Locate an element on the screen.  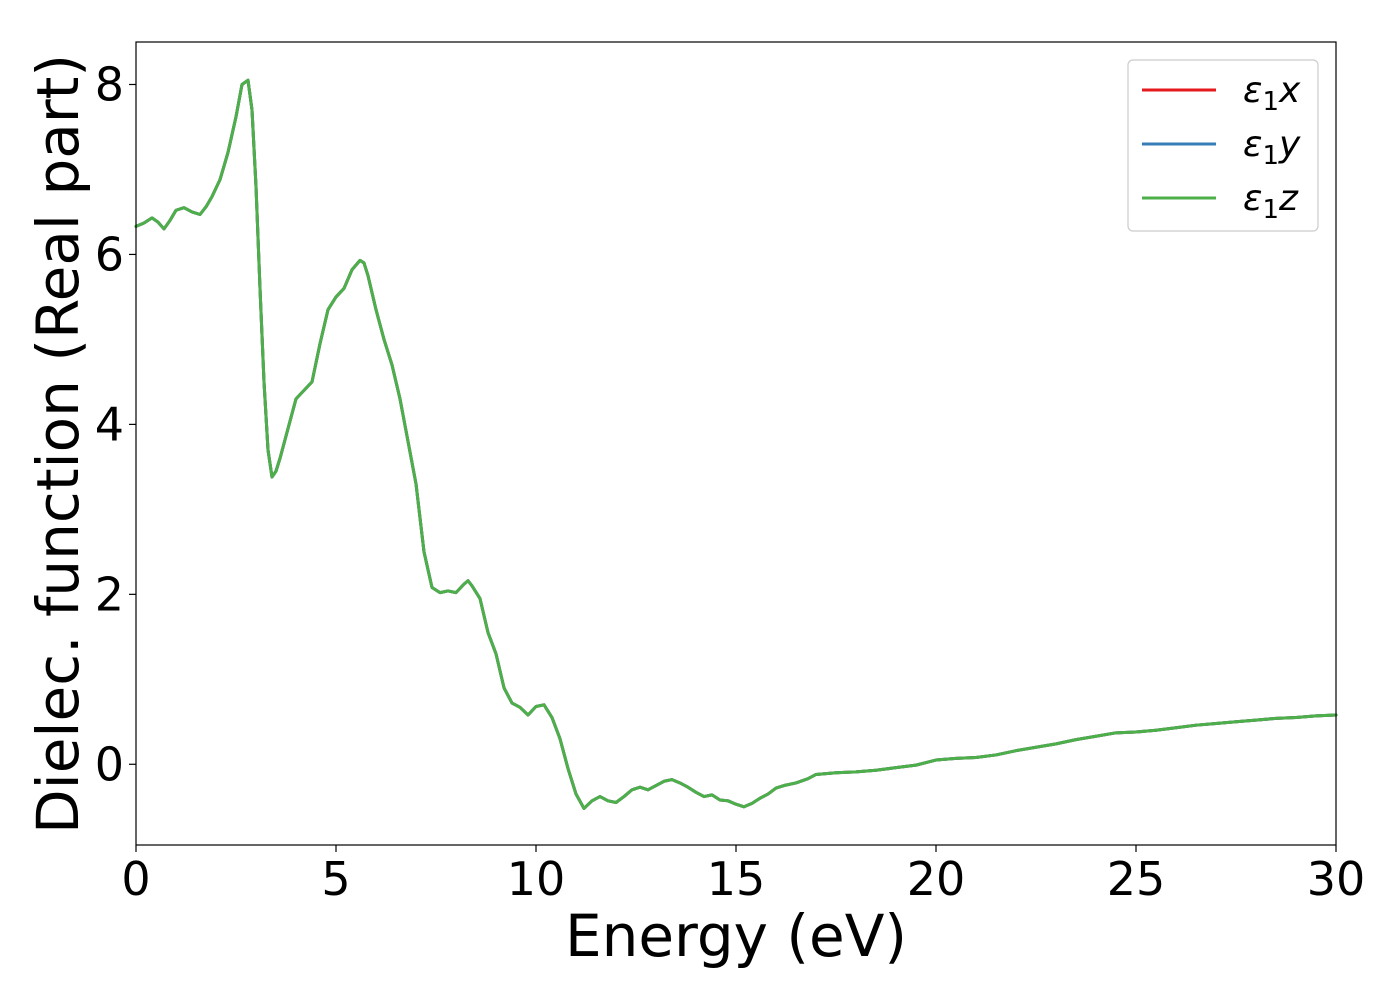
legend-label-z: ε1z is located at coordinates (1271, 201).